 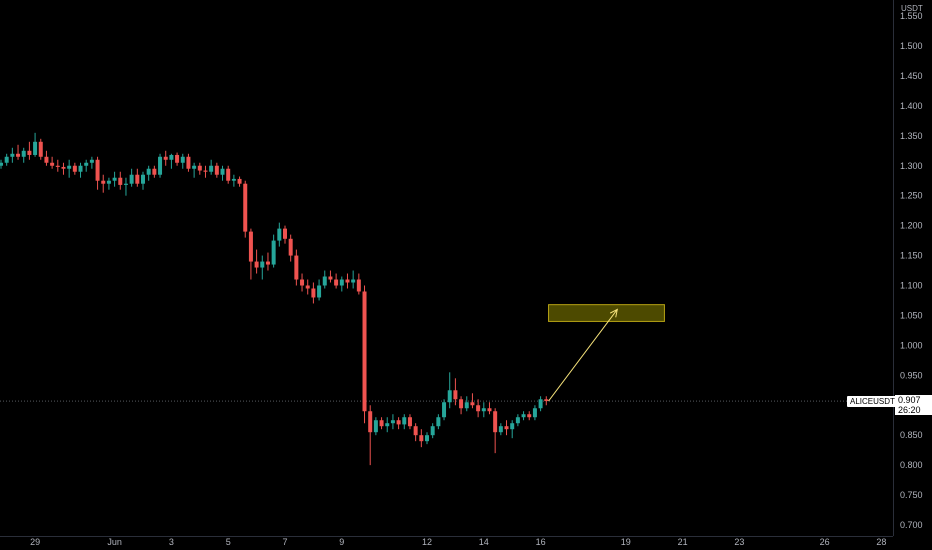 I want to click on target-zone, so click(x=606, y=313).